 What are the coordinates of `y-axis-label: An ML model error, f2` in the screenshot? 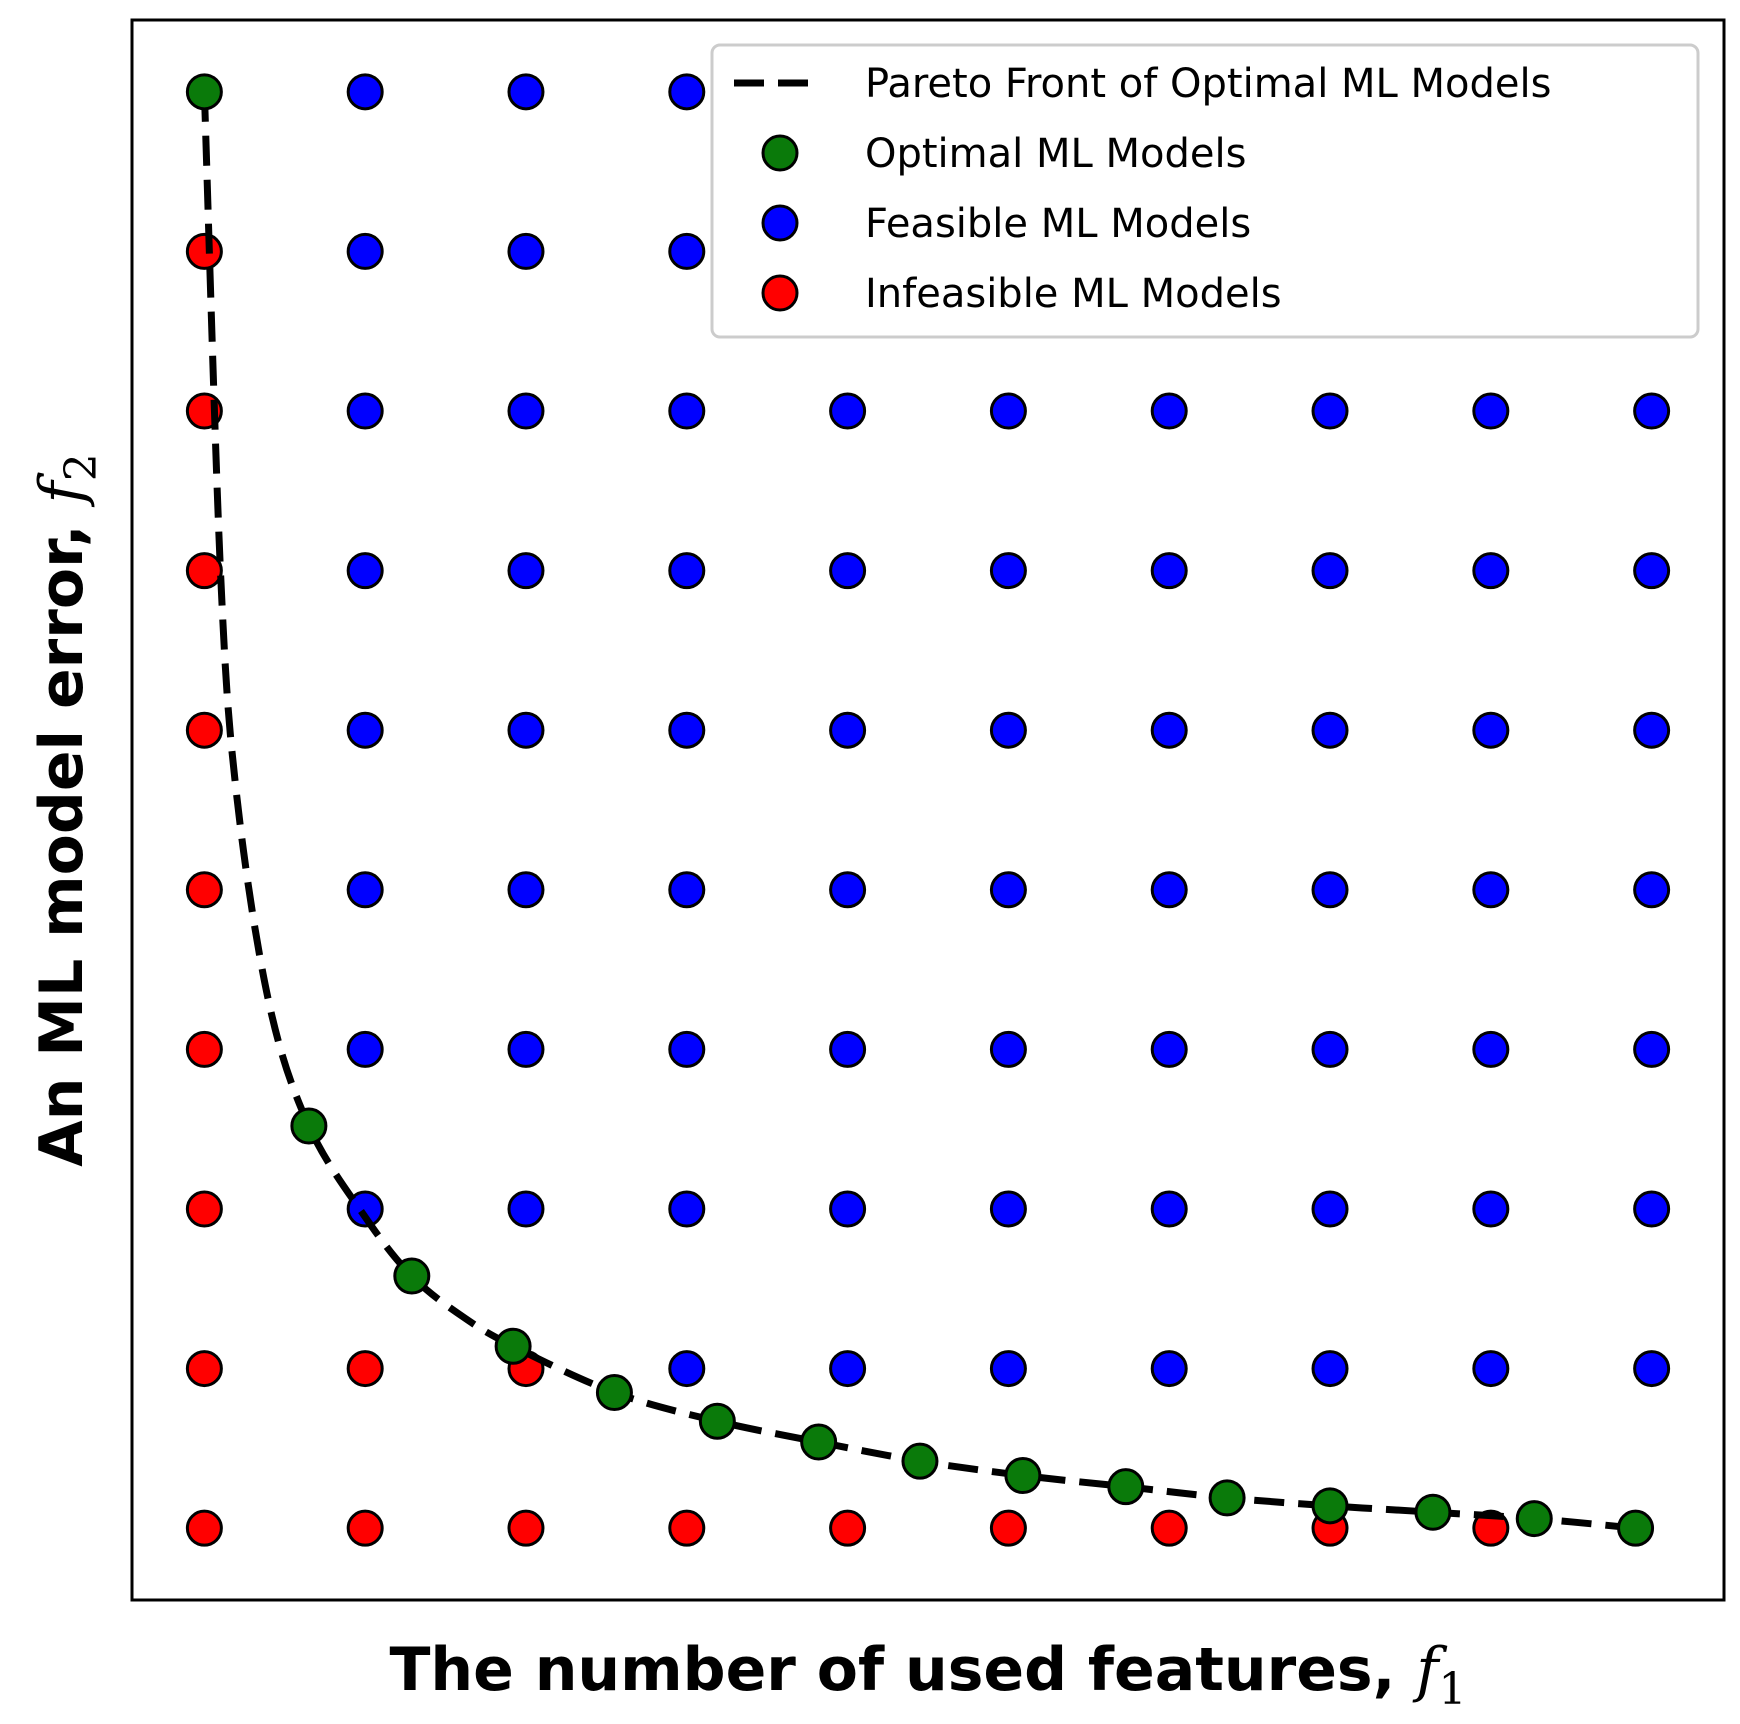 It's located at (67, 809).